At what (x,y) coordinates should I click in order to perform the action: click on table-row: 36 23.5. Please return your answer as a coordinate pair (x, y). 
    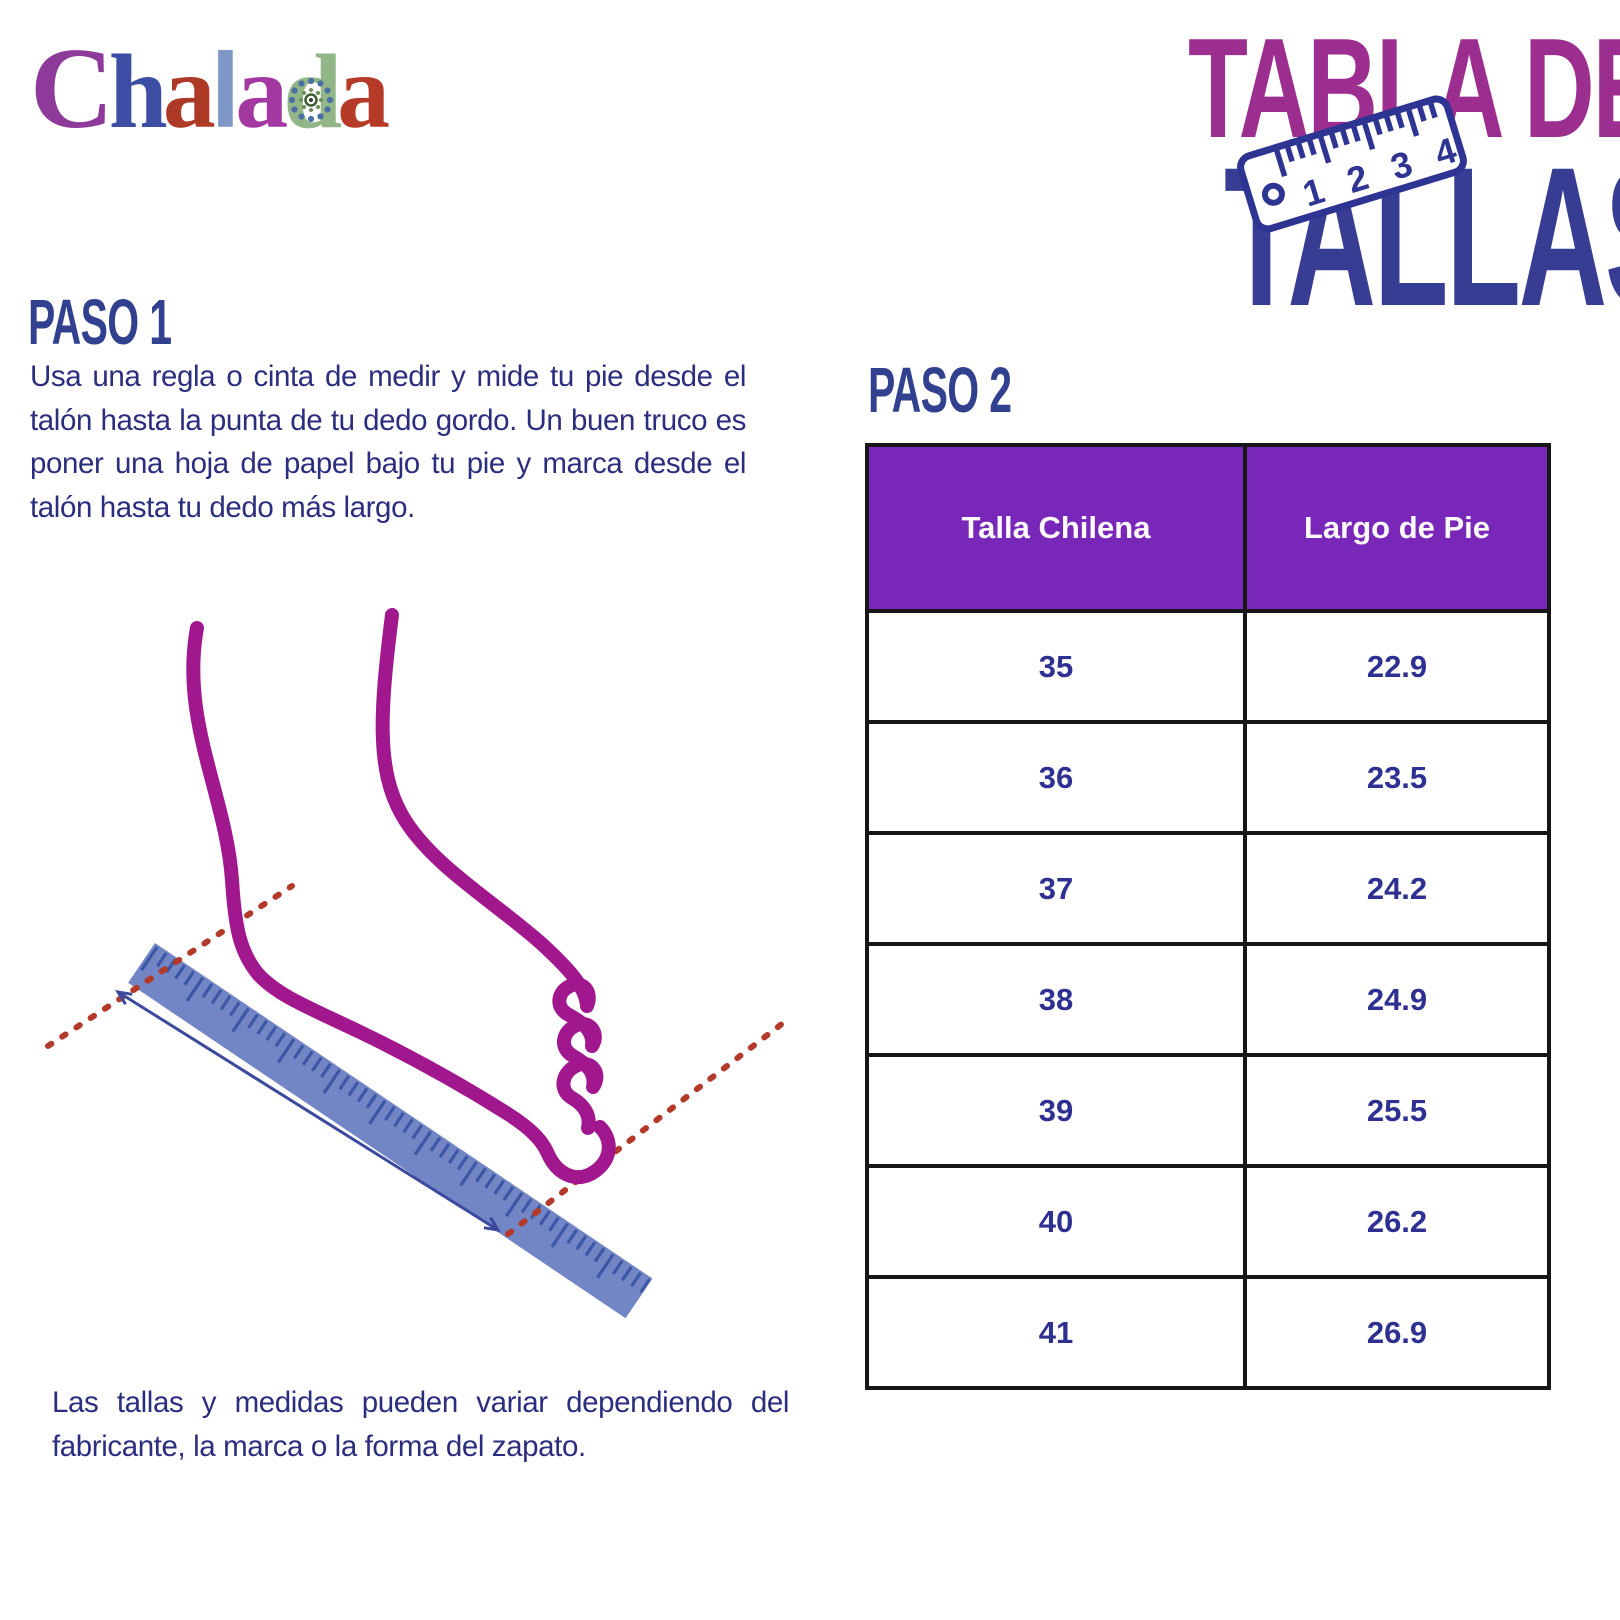
    Looking at the image, I should click on (1208, 777).